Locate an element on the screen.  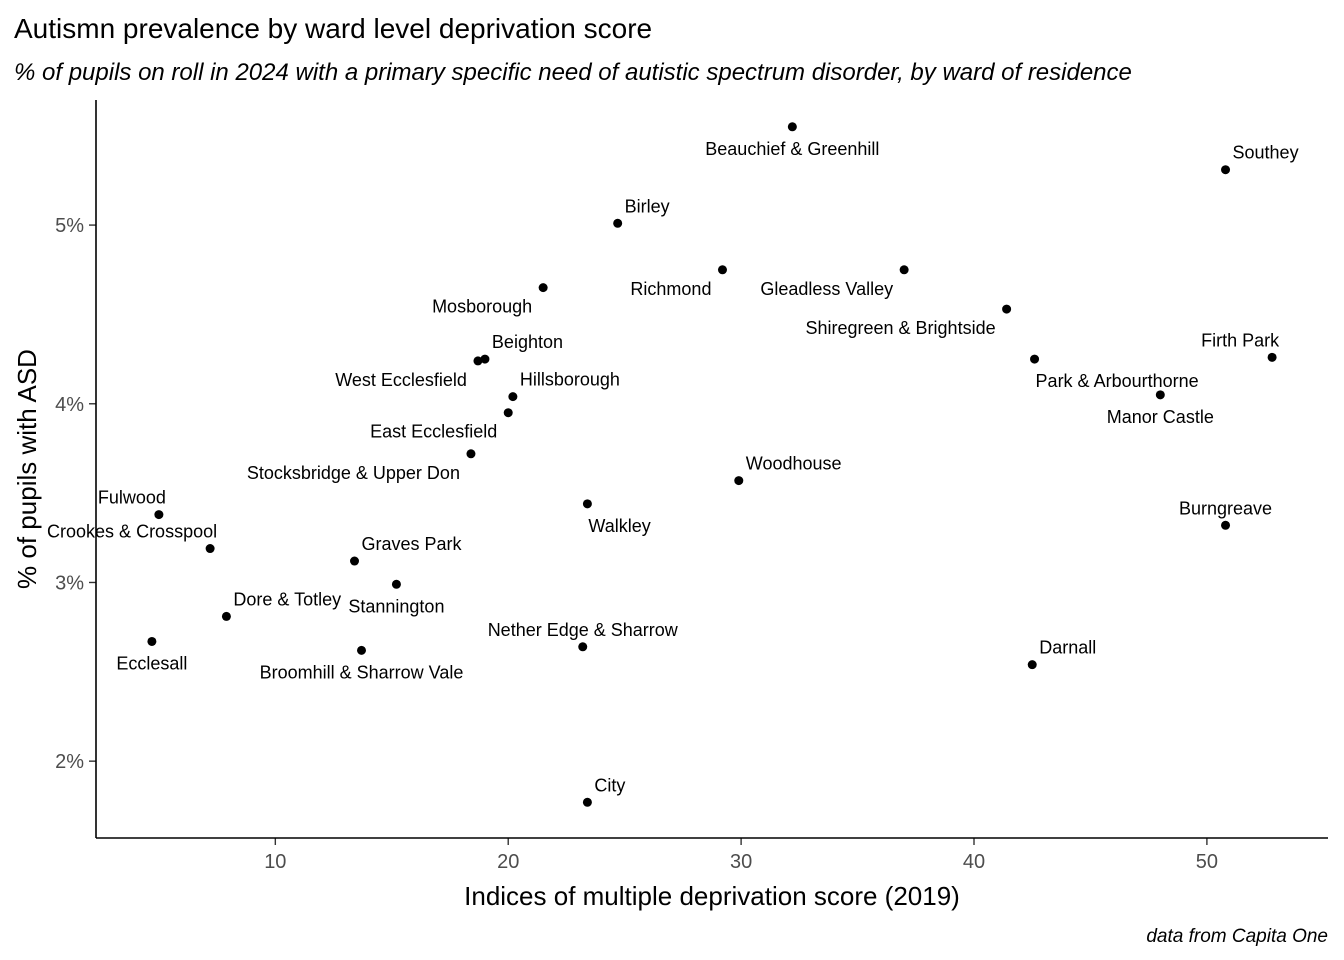
point-label: Gleadless Valley is located at coordinates (826, 289).